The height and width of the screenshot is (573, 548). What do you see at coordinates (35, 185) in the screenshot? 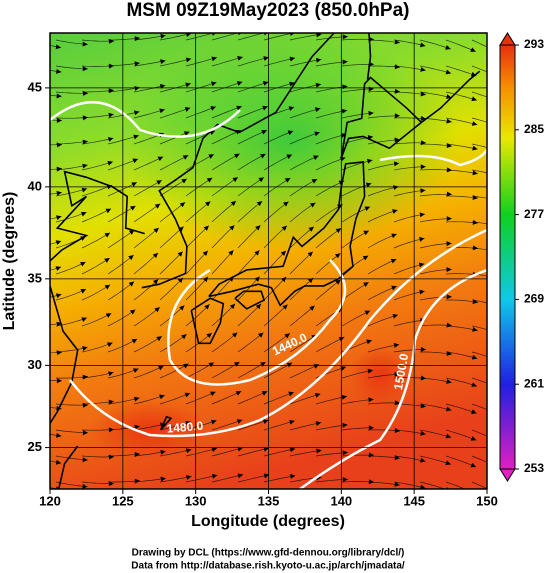
I see `y-tick-label: 40` at bounding box center [35, 185].